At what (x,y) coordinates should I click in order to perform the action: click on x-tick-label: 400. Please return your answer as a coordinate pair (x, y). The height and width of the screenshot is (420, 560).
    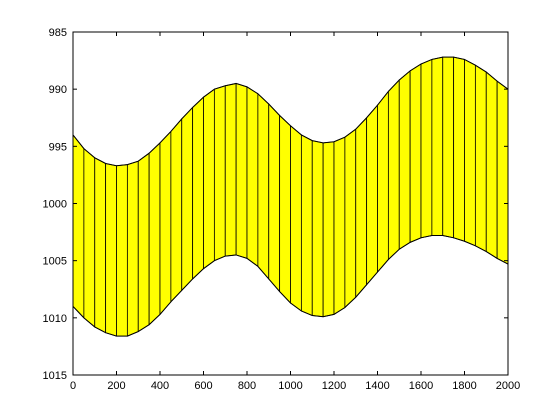
    Looking at the image, I should click on (160, 386).